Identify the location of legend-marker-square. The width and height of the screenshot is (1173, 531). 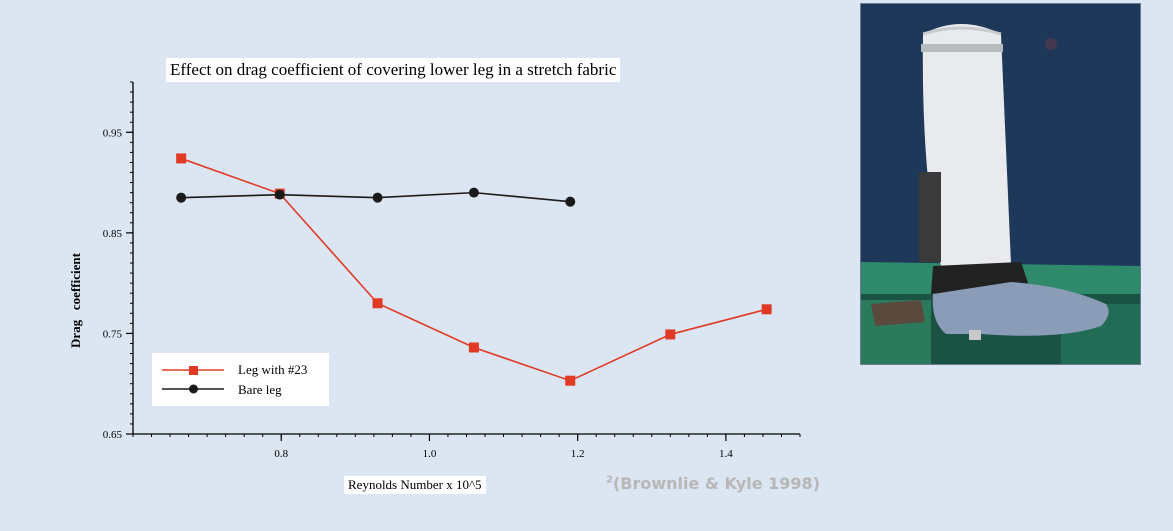
(193, 370).